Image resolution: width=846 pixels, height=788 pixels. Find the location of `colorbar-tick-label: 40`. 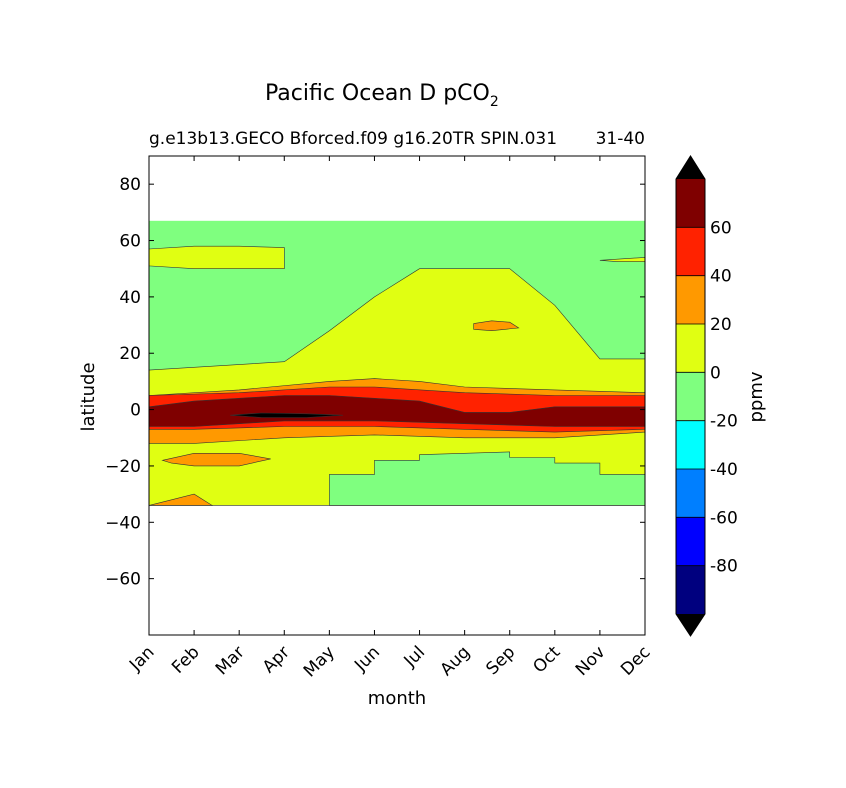

colorbar-tick-label: 40 is located at coordinates (721, 277).